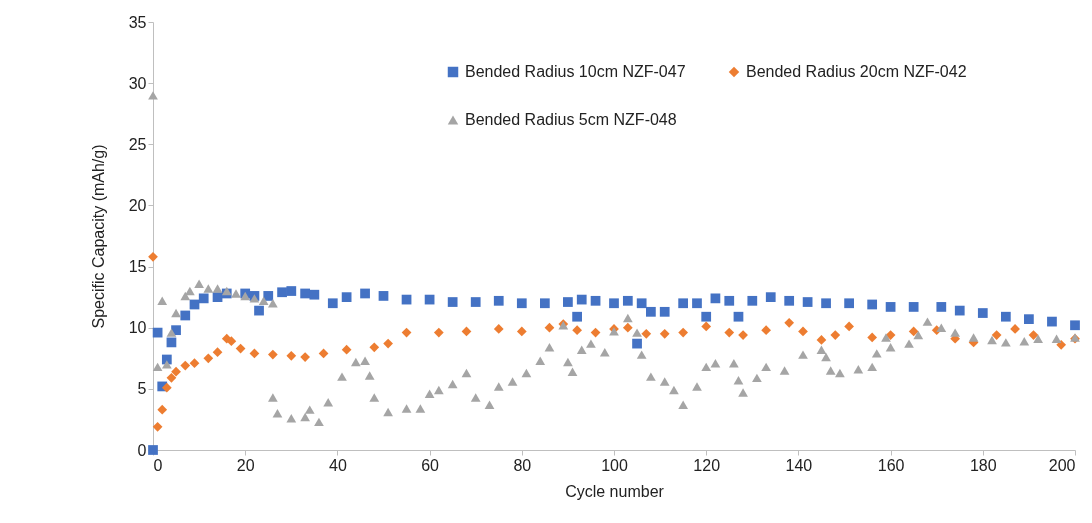 The height and width of the screenshot is (523, 1092). What do you see at coordinates (614, 465) in the screenshot?
I see `x-tick-label: 100` at bounding box center [614, 465].